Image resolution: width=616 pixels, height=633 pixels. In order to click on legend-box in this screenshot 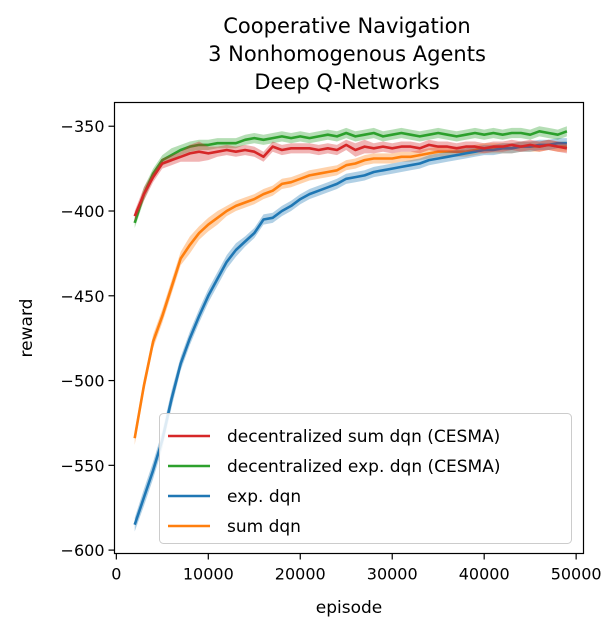, I will do `click(365, 478)`.